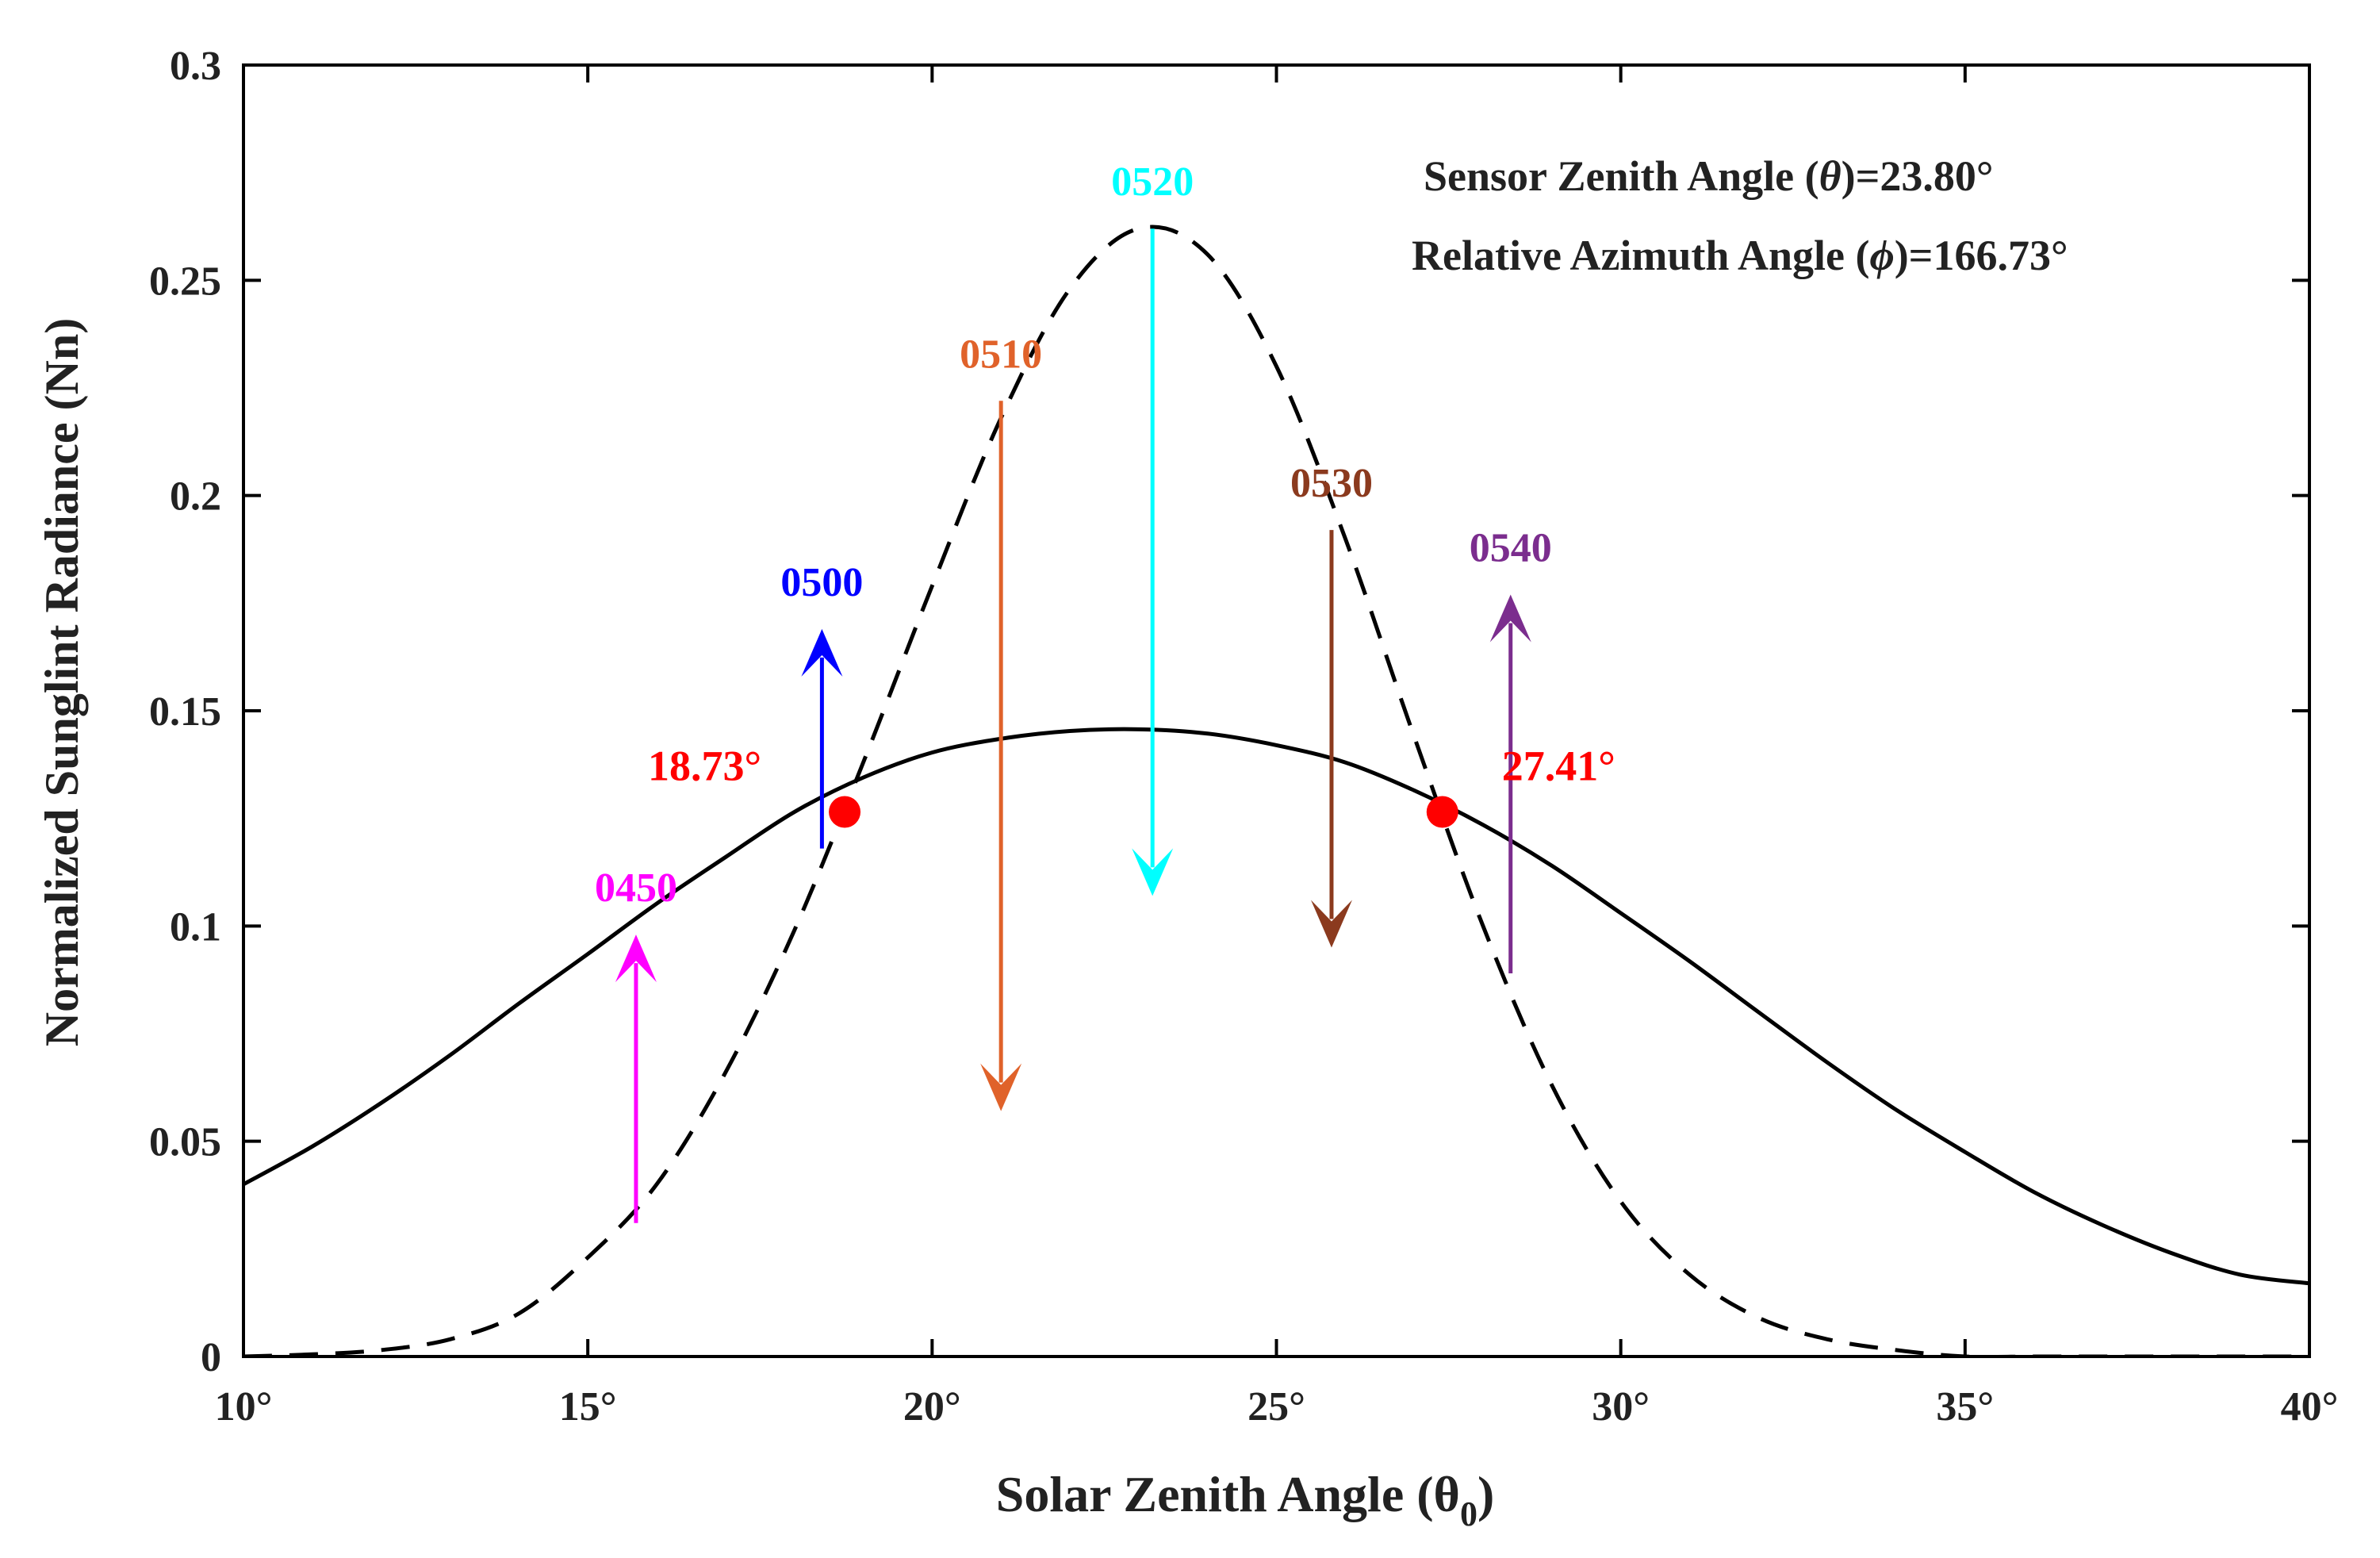 This screenshot has width=2380, height=1558. Describe the element at coordinates (211, 1357) in the screenshot. I see `y-tick-label: 0` at that location.